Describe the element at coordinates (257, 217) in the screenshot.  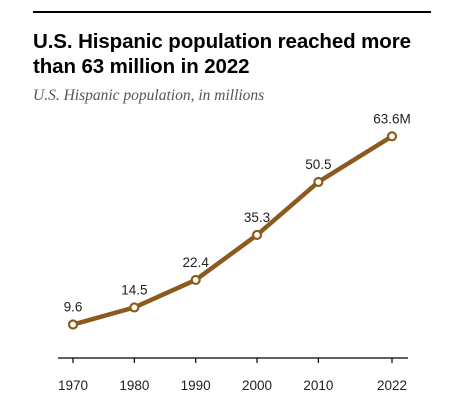
I see `data-label: 35.3` at that location.